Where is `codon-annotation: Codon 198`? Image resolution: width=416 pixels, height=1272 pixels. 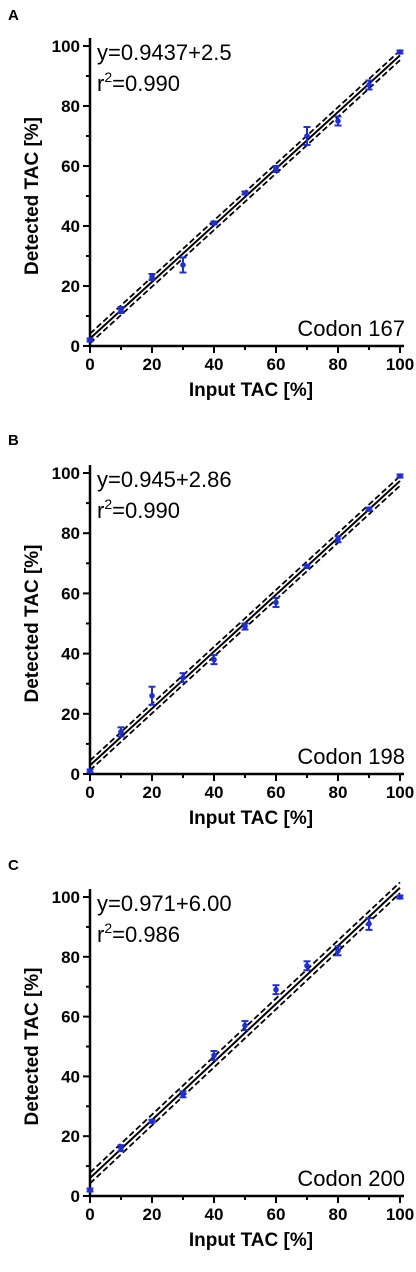 codon-annotation: Codon 198 is located at coordinates (351, 756).